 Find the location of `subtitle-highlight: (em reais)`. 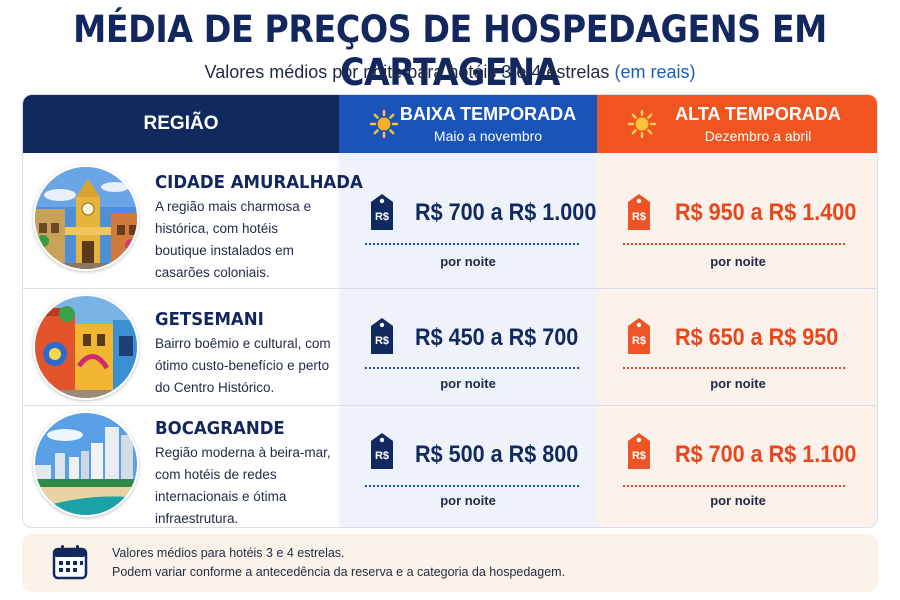

subtitle-highlight: (em reais) is located at coordinates (655, 72).